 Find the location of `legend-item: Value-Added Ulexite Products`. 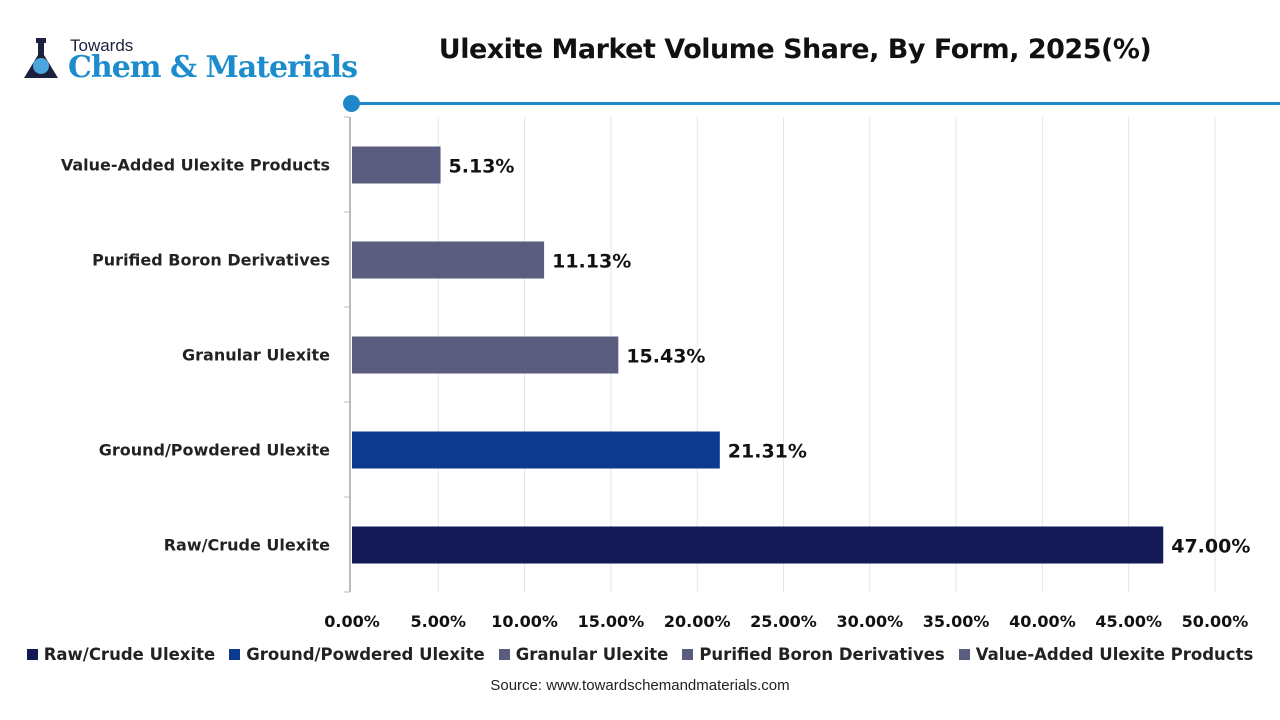

legend-item: Value-Added Ulexite Products is located at coordinates (1106, 654).